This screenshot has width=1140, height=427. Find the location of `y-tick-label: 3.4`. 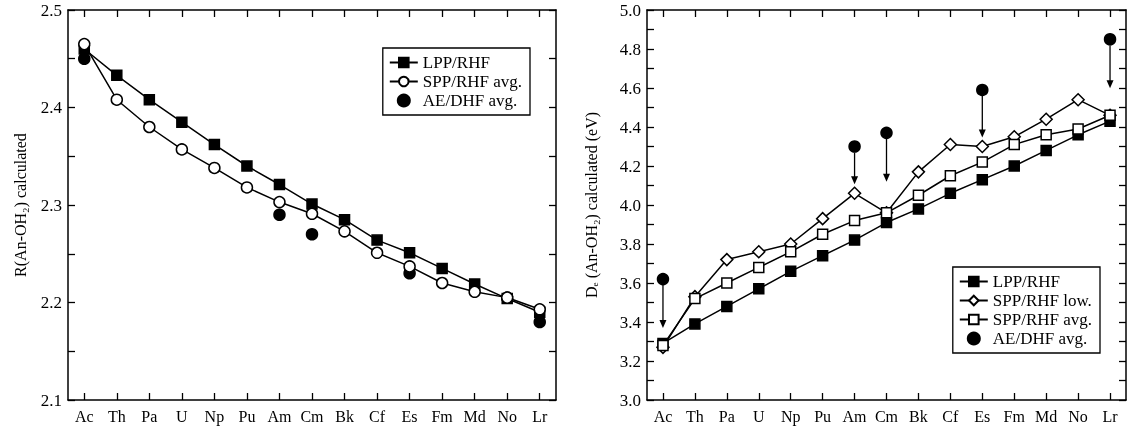

y-tick-label: 3.4 is located at coordinates (630, 322).